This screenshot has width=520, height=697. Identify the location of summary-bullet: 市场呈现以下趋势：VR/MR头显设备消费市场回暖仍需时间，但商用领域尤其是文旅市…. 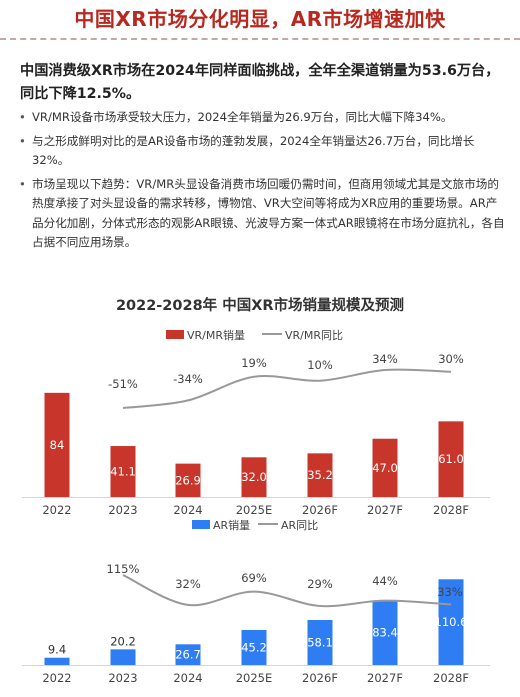
(263, 214).